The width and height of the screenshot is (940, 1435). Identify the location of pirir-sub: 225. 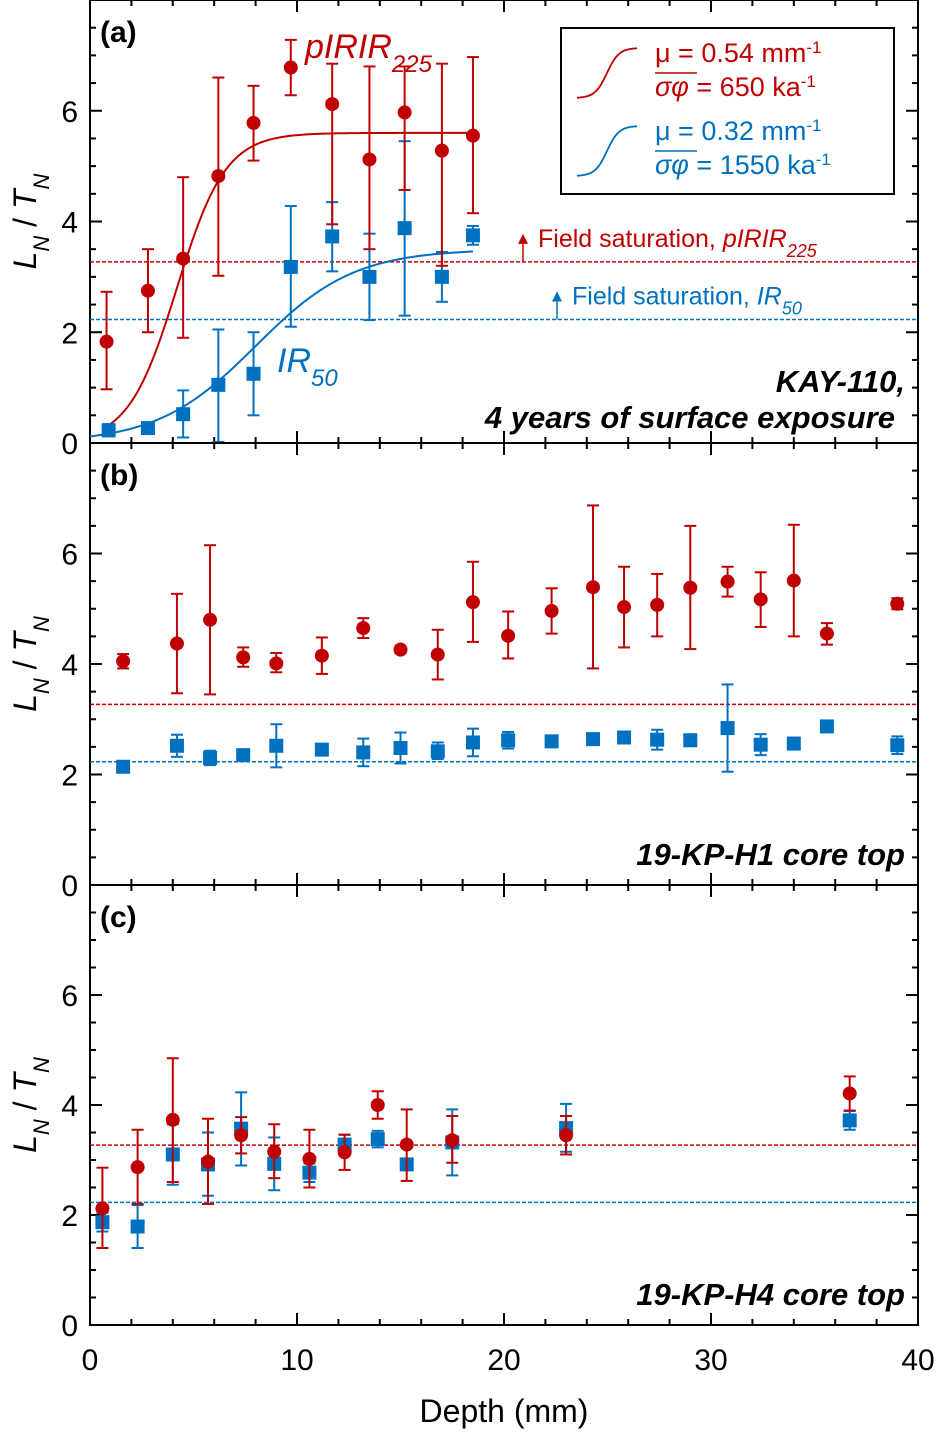
(412, 64).